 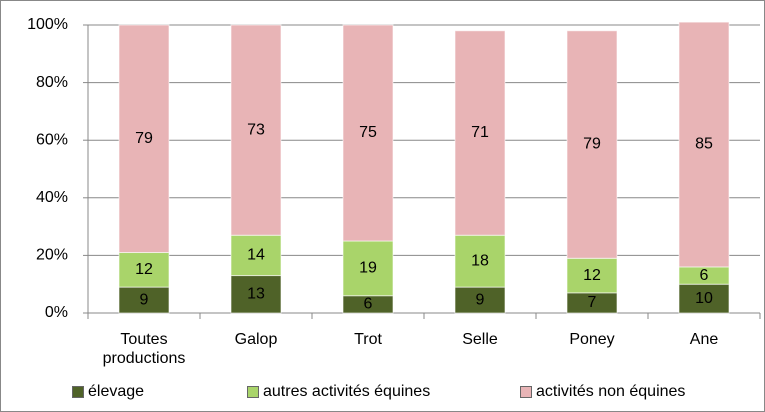 What do you see at coordinates (144, 349) in the screenshot?
I see `x-tick-label: Toutes productions` at bounding box center [144, 349].